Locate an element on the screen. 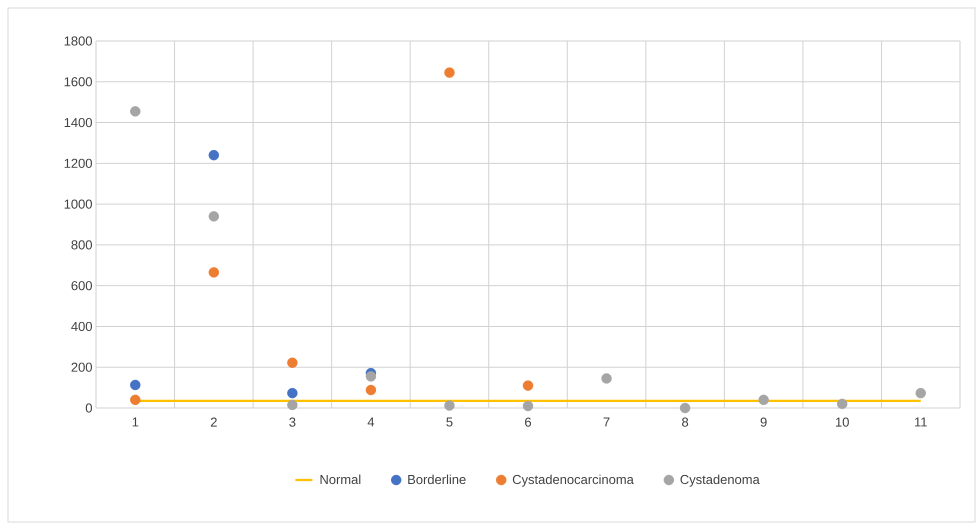 This screenshot has width=976, height=527. y-tick-label: 0 is located at coordinates (89, 408).